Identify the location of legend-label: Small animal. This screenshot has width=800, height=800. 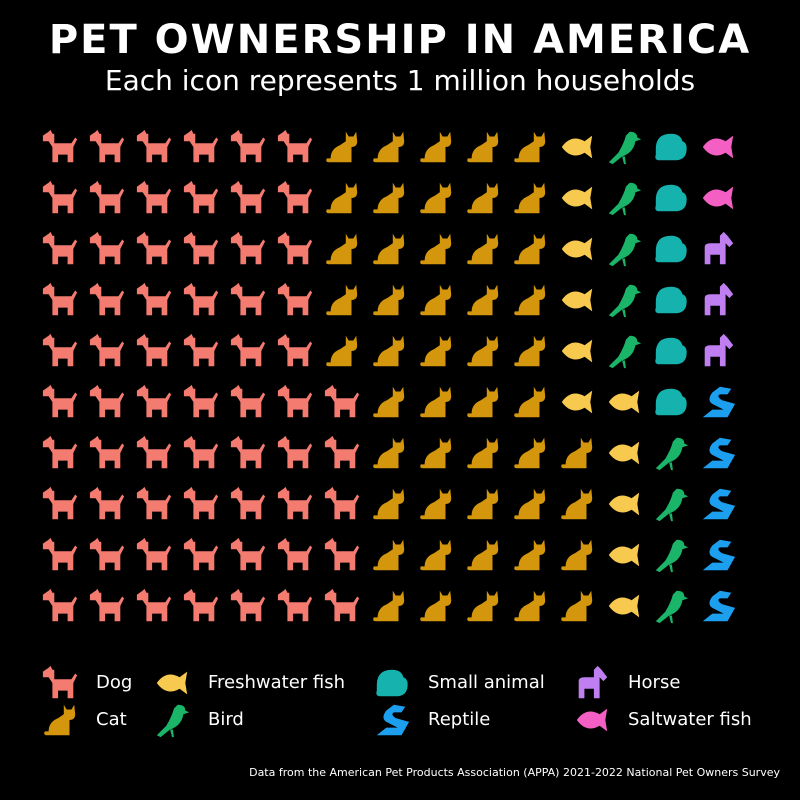
(486, 682).